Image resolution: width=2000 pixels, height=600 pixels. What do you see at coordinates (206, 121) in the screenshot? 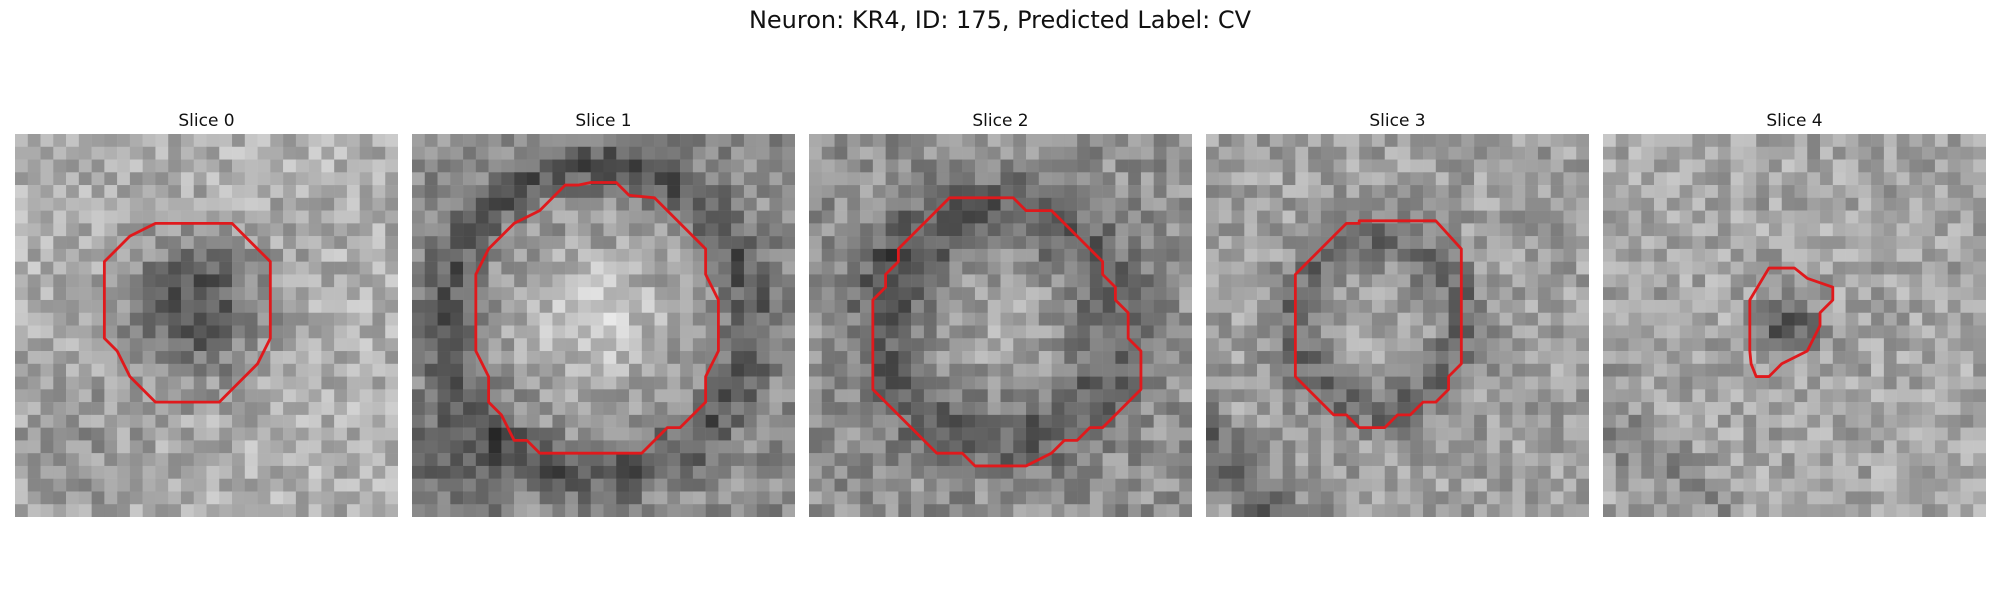
I see `slice-title: Slice 0` at bounding box center [206, 121].